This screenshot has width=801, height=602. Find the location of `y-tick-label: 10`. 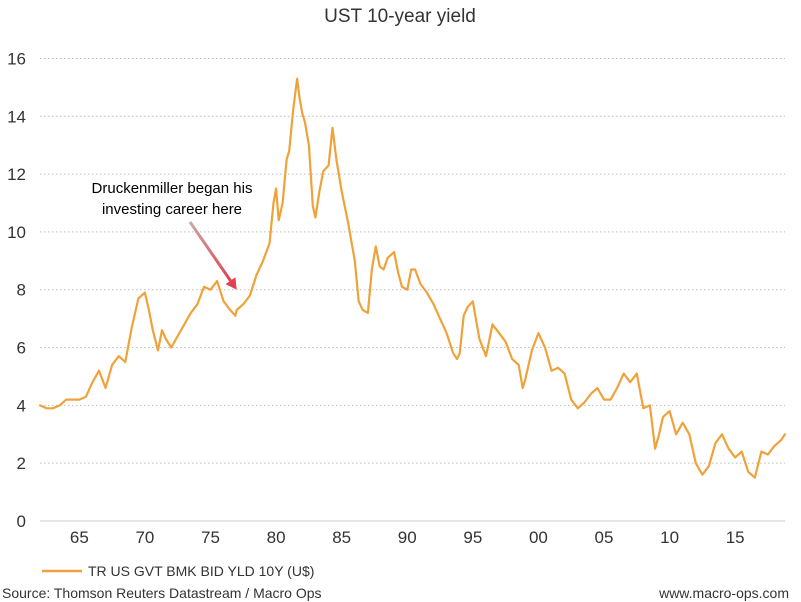

y-tick-label: 10 is located at coordinates (16, 232).